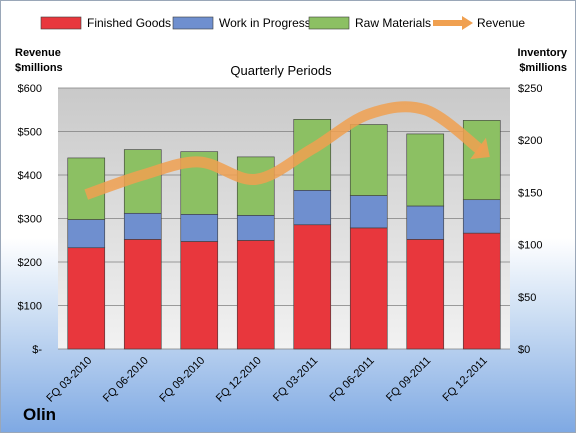 This screenshot has height=433, width=576. I want to click on x-tick-label: FQ 09-2011, so click(408, 379).